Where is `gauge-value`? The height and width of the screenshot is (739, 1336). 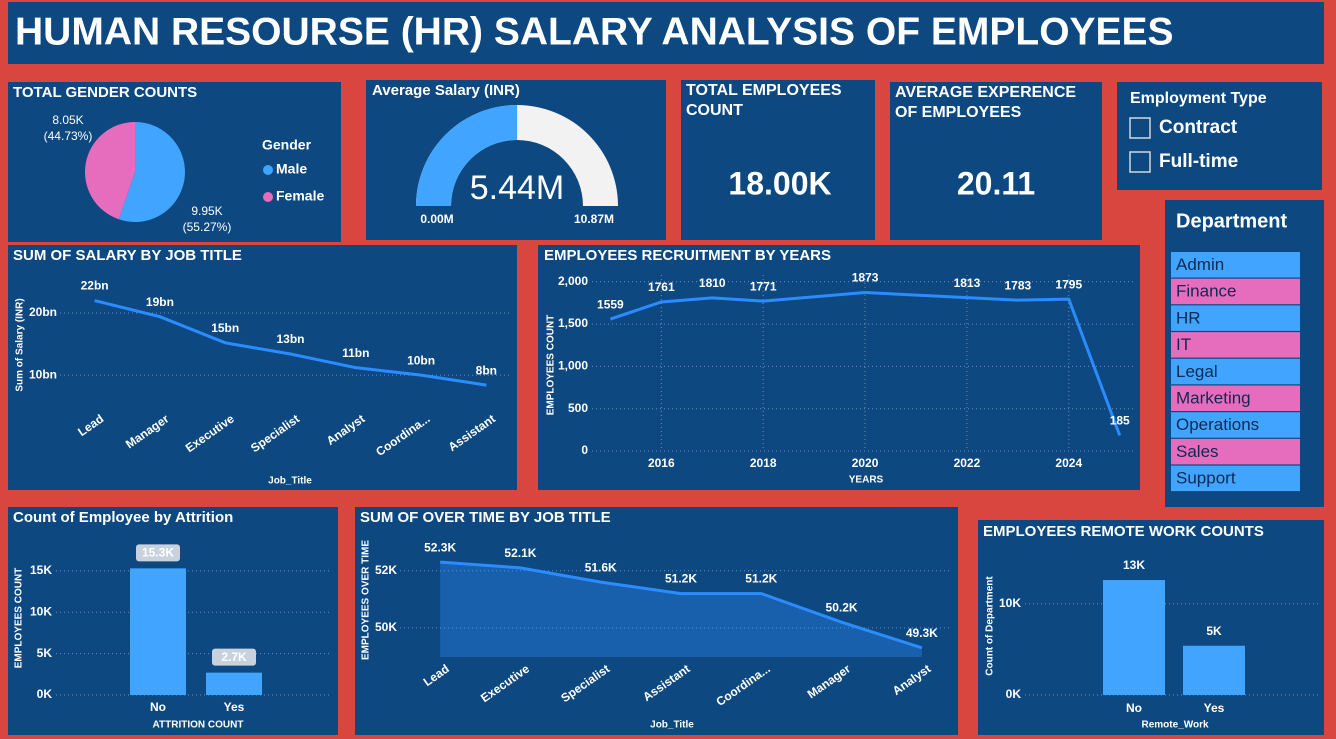 gauge-value is located at coordinates (467, 155).